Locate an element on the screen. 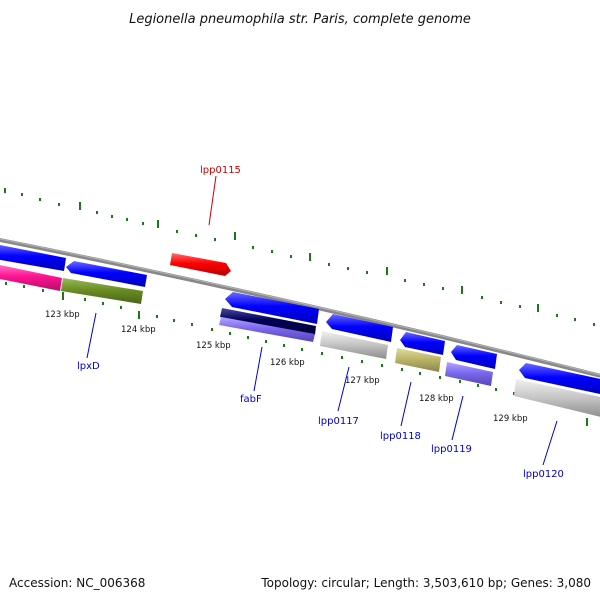 This screenshot has width=600, height=600. feature-lpp0118-group is located at coordinates (420, 352).